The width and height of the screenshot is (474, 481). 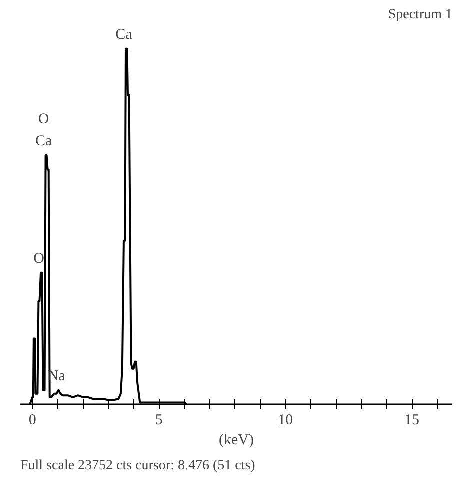 I want to click on x-tick-label: 15, so click(x=412, y=420).